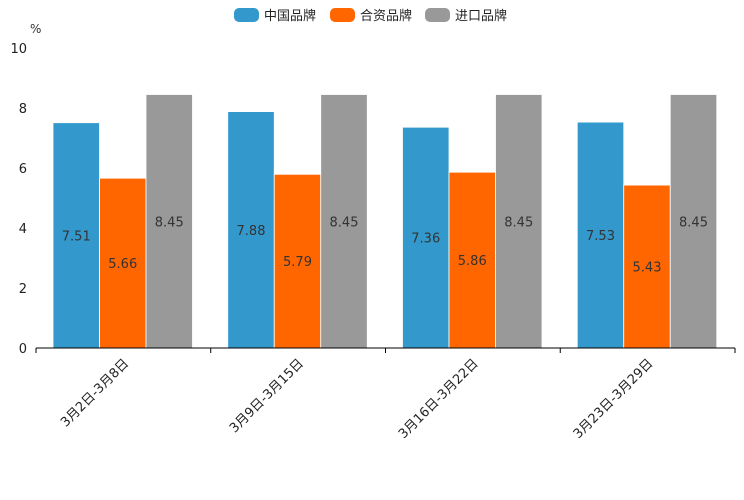 Image resolution: width=744 pixels, height=500 pixels. What do you see at coordinates (290, 16) in the screenshot?
I see `legend-label: 中国品牌` at bounding box center [290, 16].